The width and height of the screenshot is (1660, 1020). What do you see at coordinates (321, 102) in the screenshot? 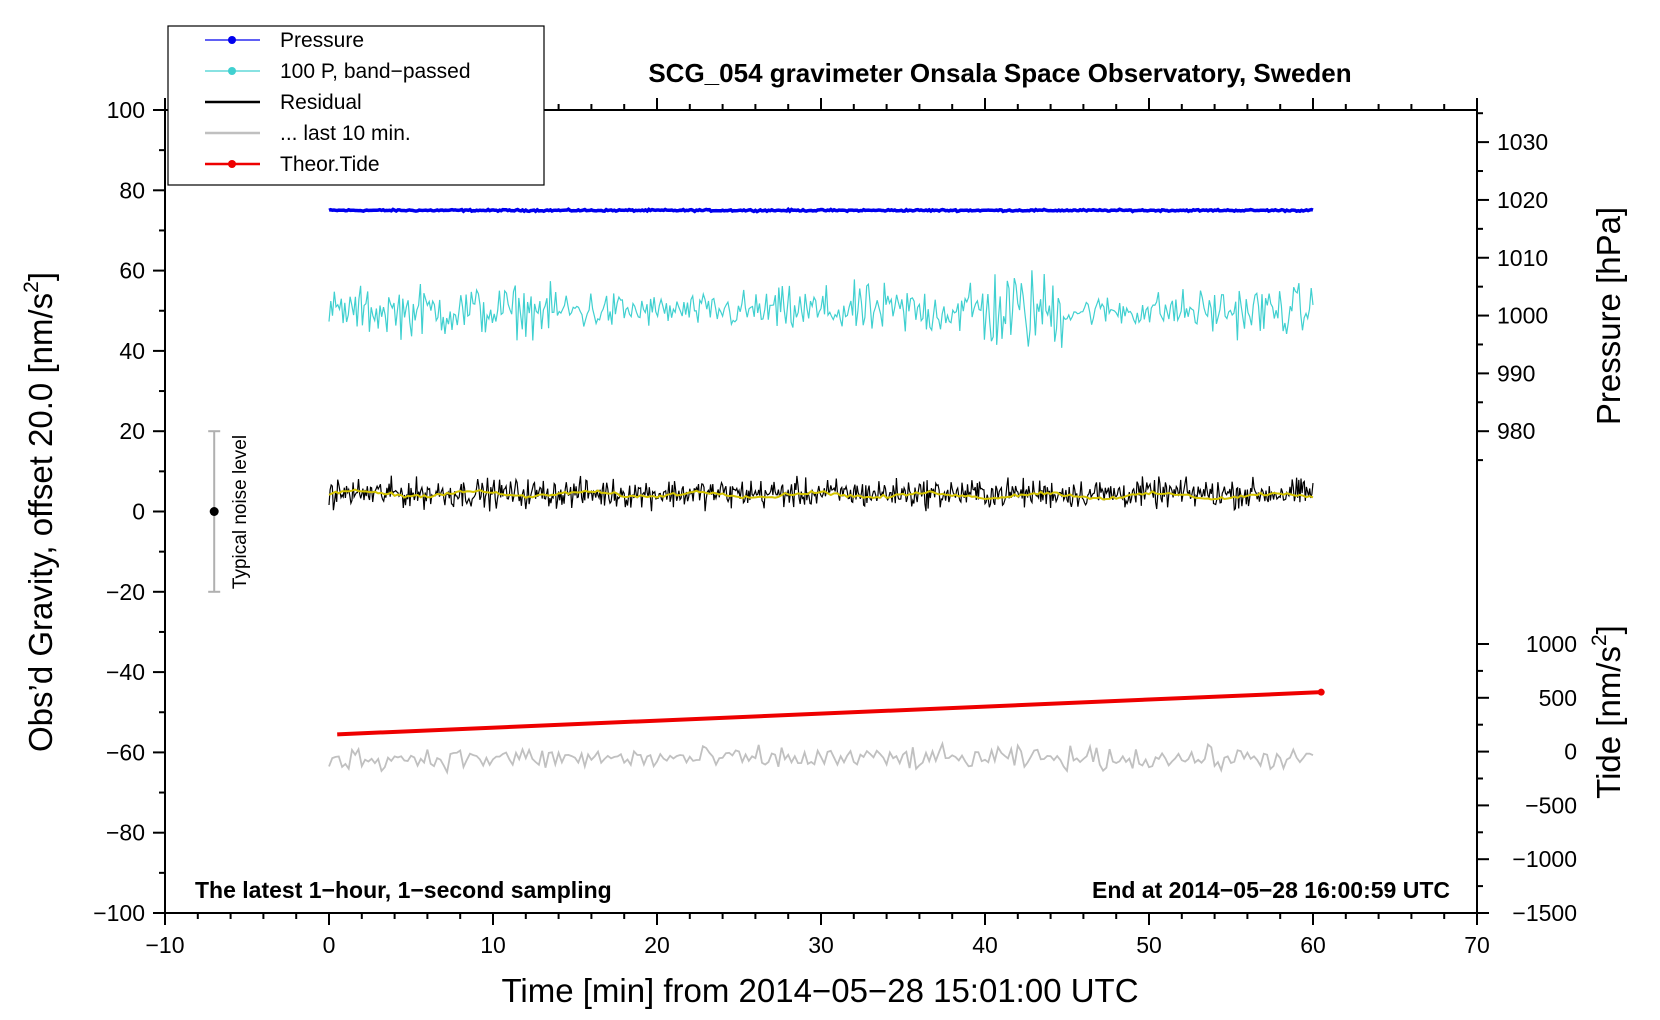
I see `legend-label: Residual` at bounding box center [321, 102].